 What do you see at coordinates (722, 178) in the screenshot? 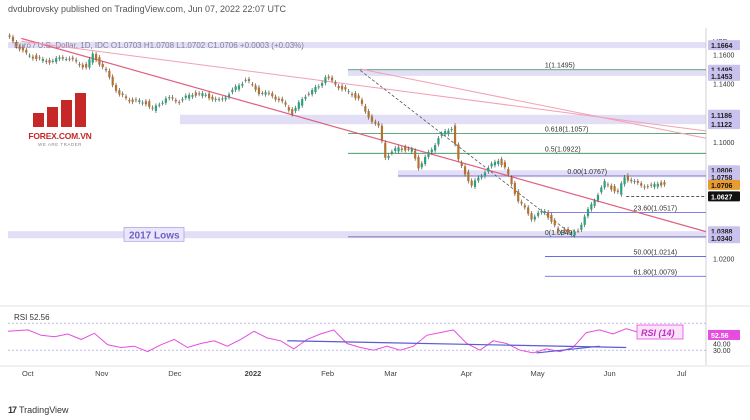
I see `price-tag-label: 1.0758` at bounding box center [722, 178].